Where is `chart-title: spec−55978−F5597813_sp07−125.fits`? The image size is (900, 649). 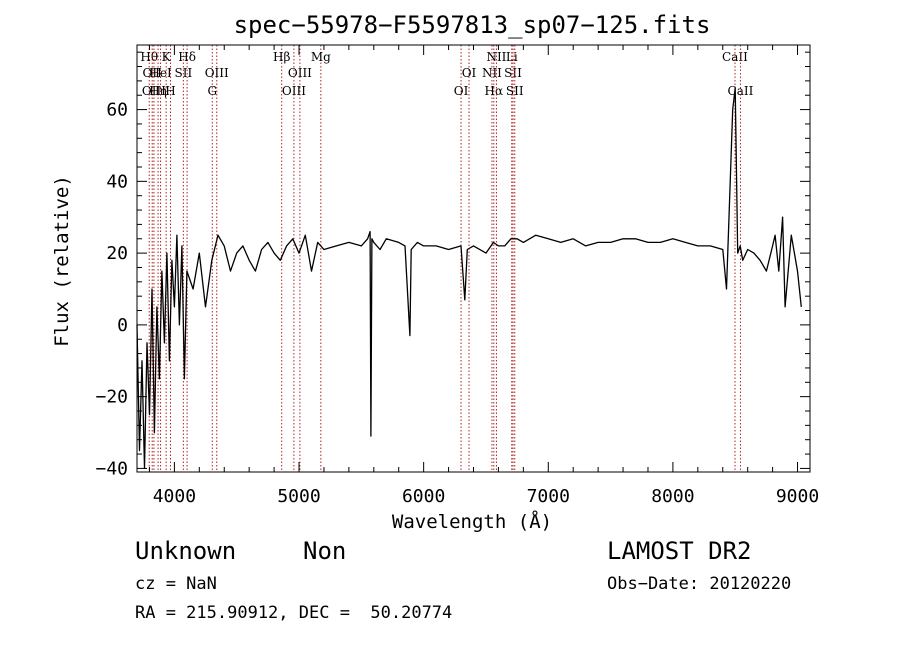
chart-title: spec−55978−F5597813_sp07−125.fits is located at coordinates (472, 25).